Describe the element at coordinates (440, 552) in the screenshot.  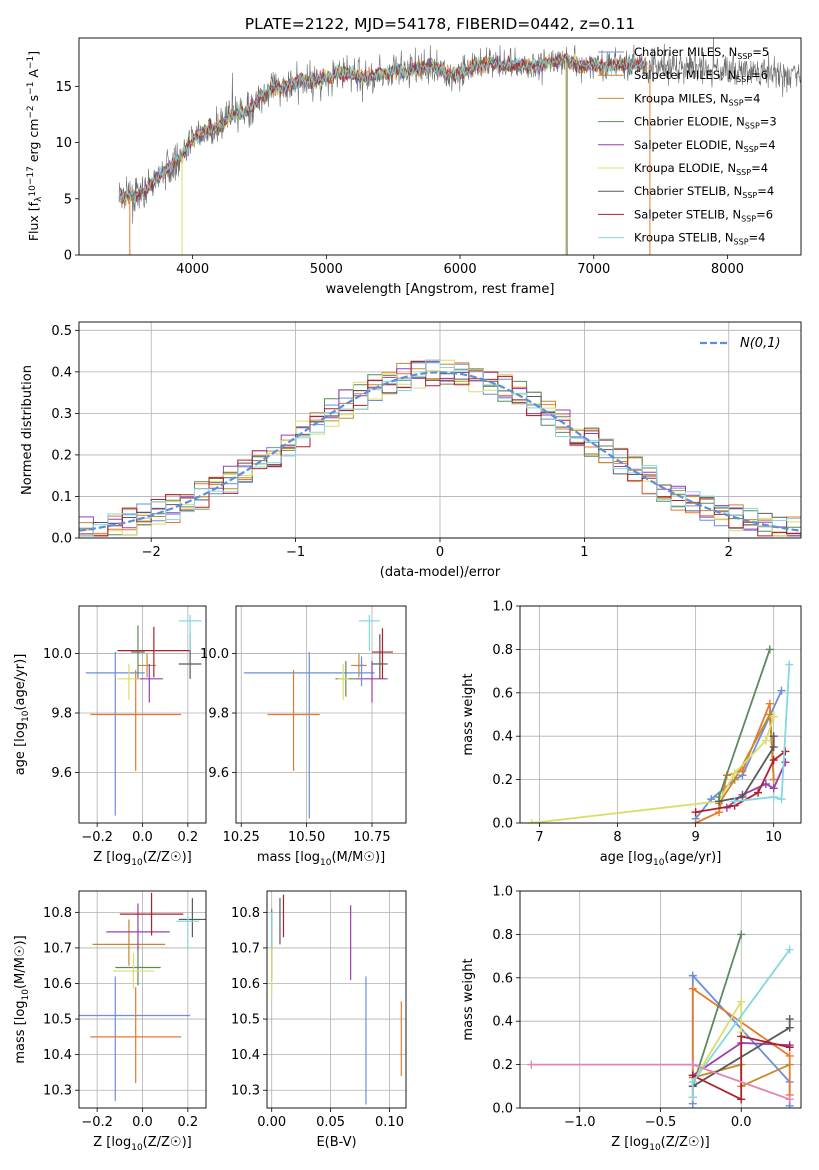
I see `x-tick-label: 0` at that location.